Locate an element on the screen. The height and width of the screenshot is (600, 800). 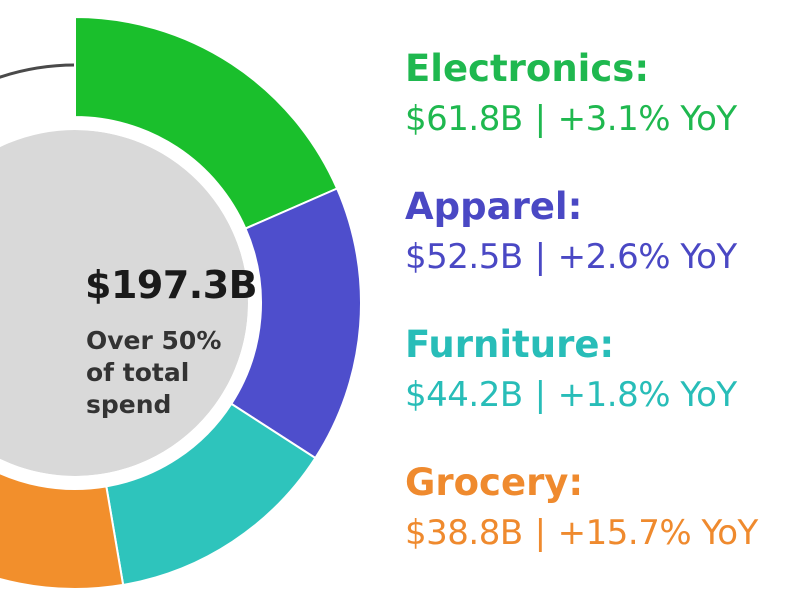
value-label: $52.5B is located at coordinates (464, 257).